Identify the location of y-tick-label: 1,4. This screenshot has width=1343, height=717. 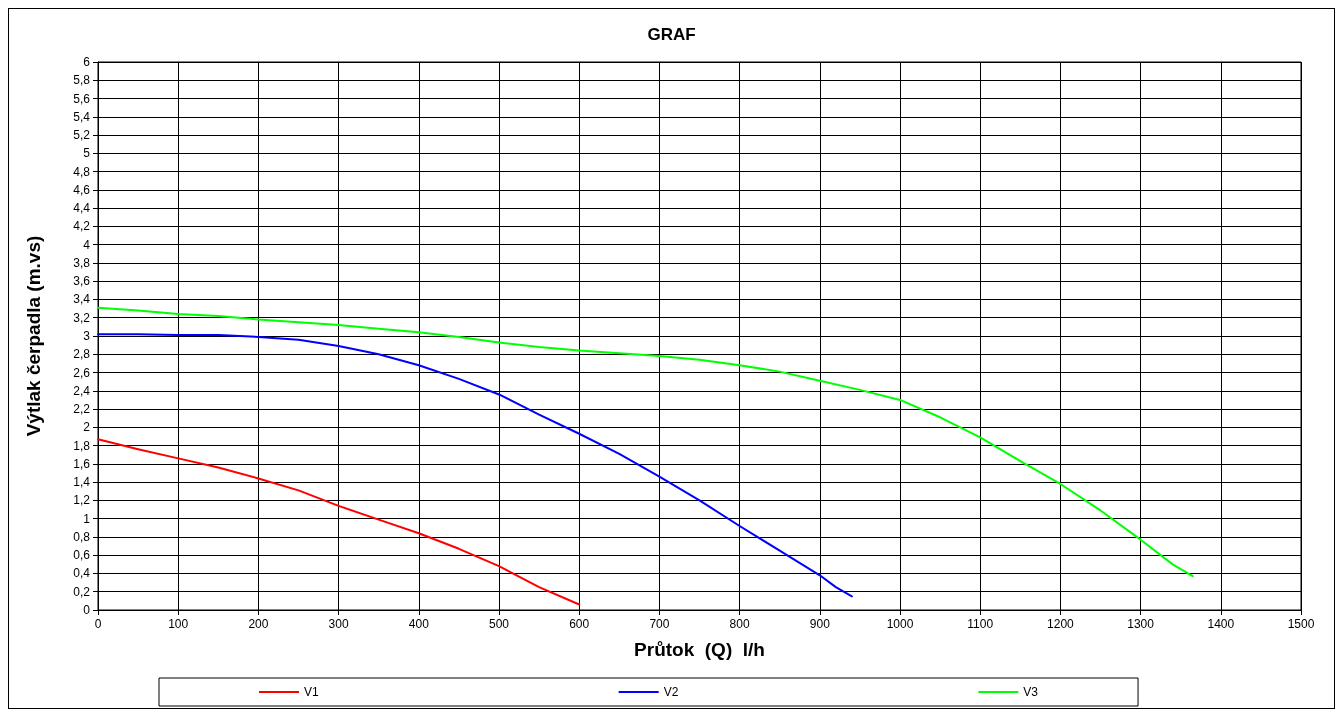
(82, 482).